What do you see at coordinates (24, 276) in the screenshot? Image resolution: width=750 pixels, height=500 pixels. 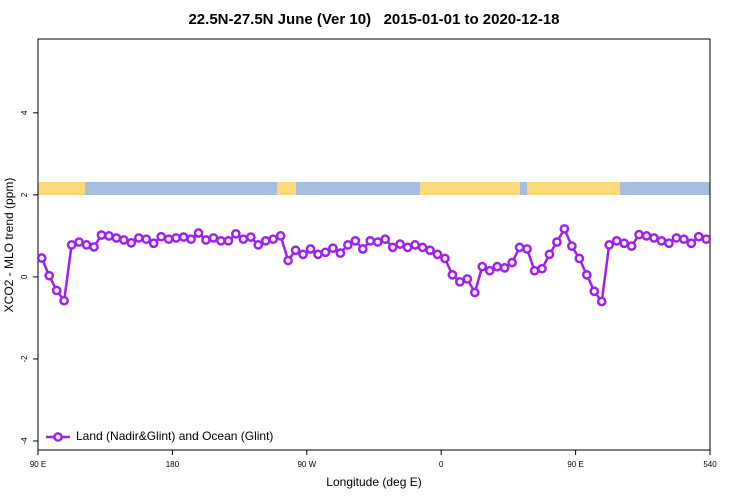 I see `y-tick-label: 0` at bounding box center [24, 276].